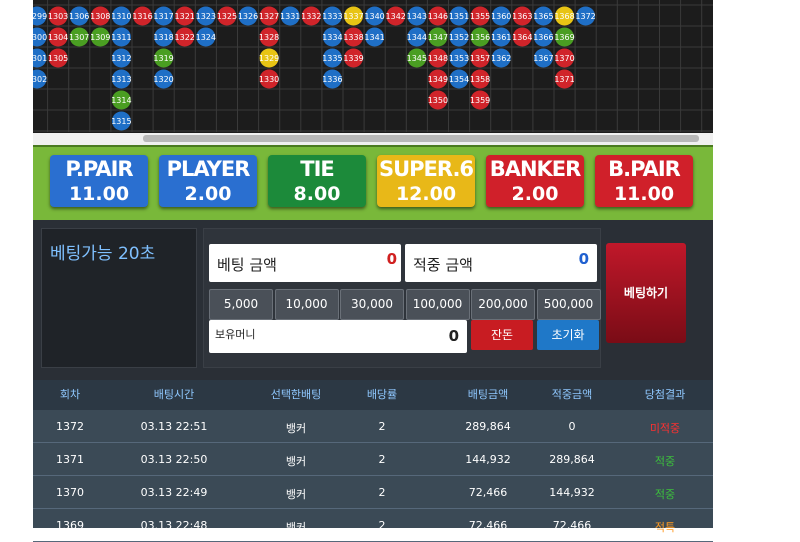 This screenshot has height=542, width=800. What do you see at coordinates (353, 37) in the screenshot?
I see `bead-label: 1338` at bounding box center [353, 37].